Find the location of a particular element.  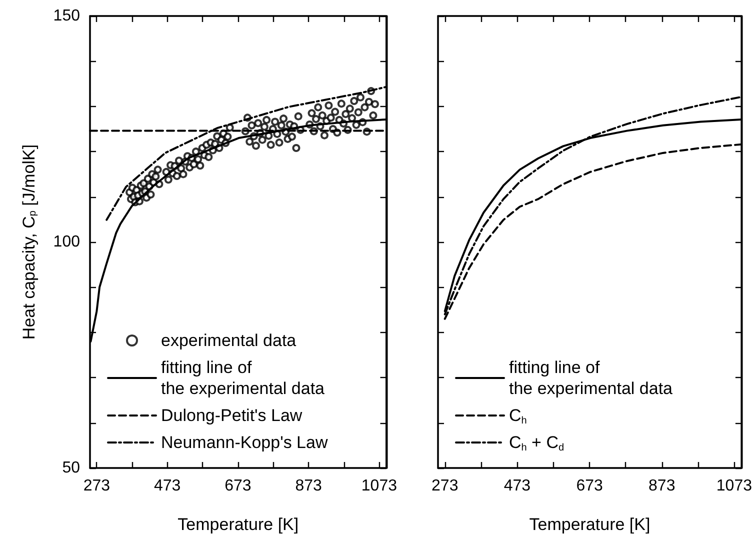

y-tick-label: 150 is located at coordinates (66, 16).